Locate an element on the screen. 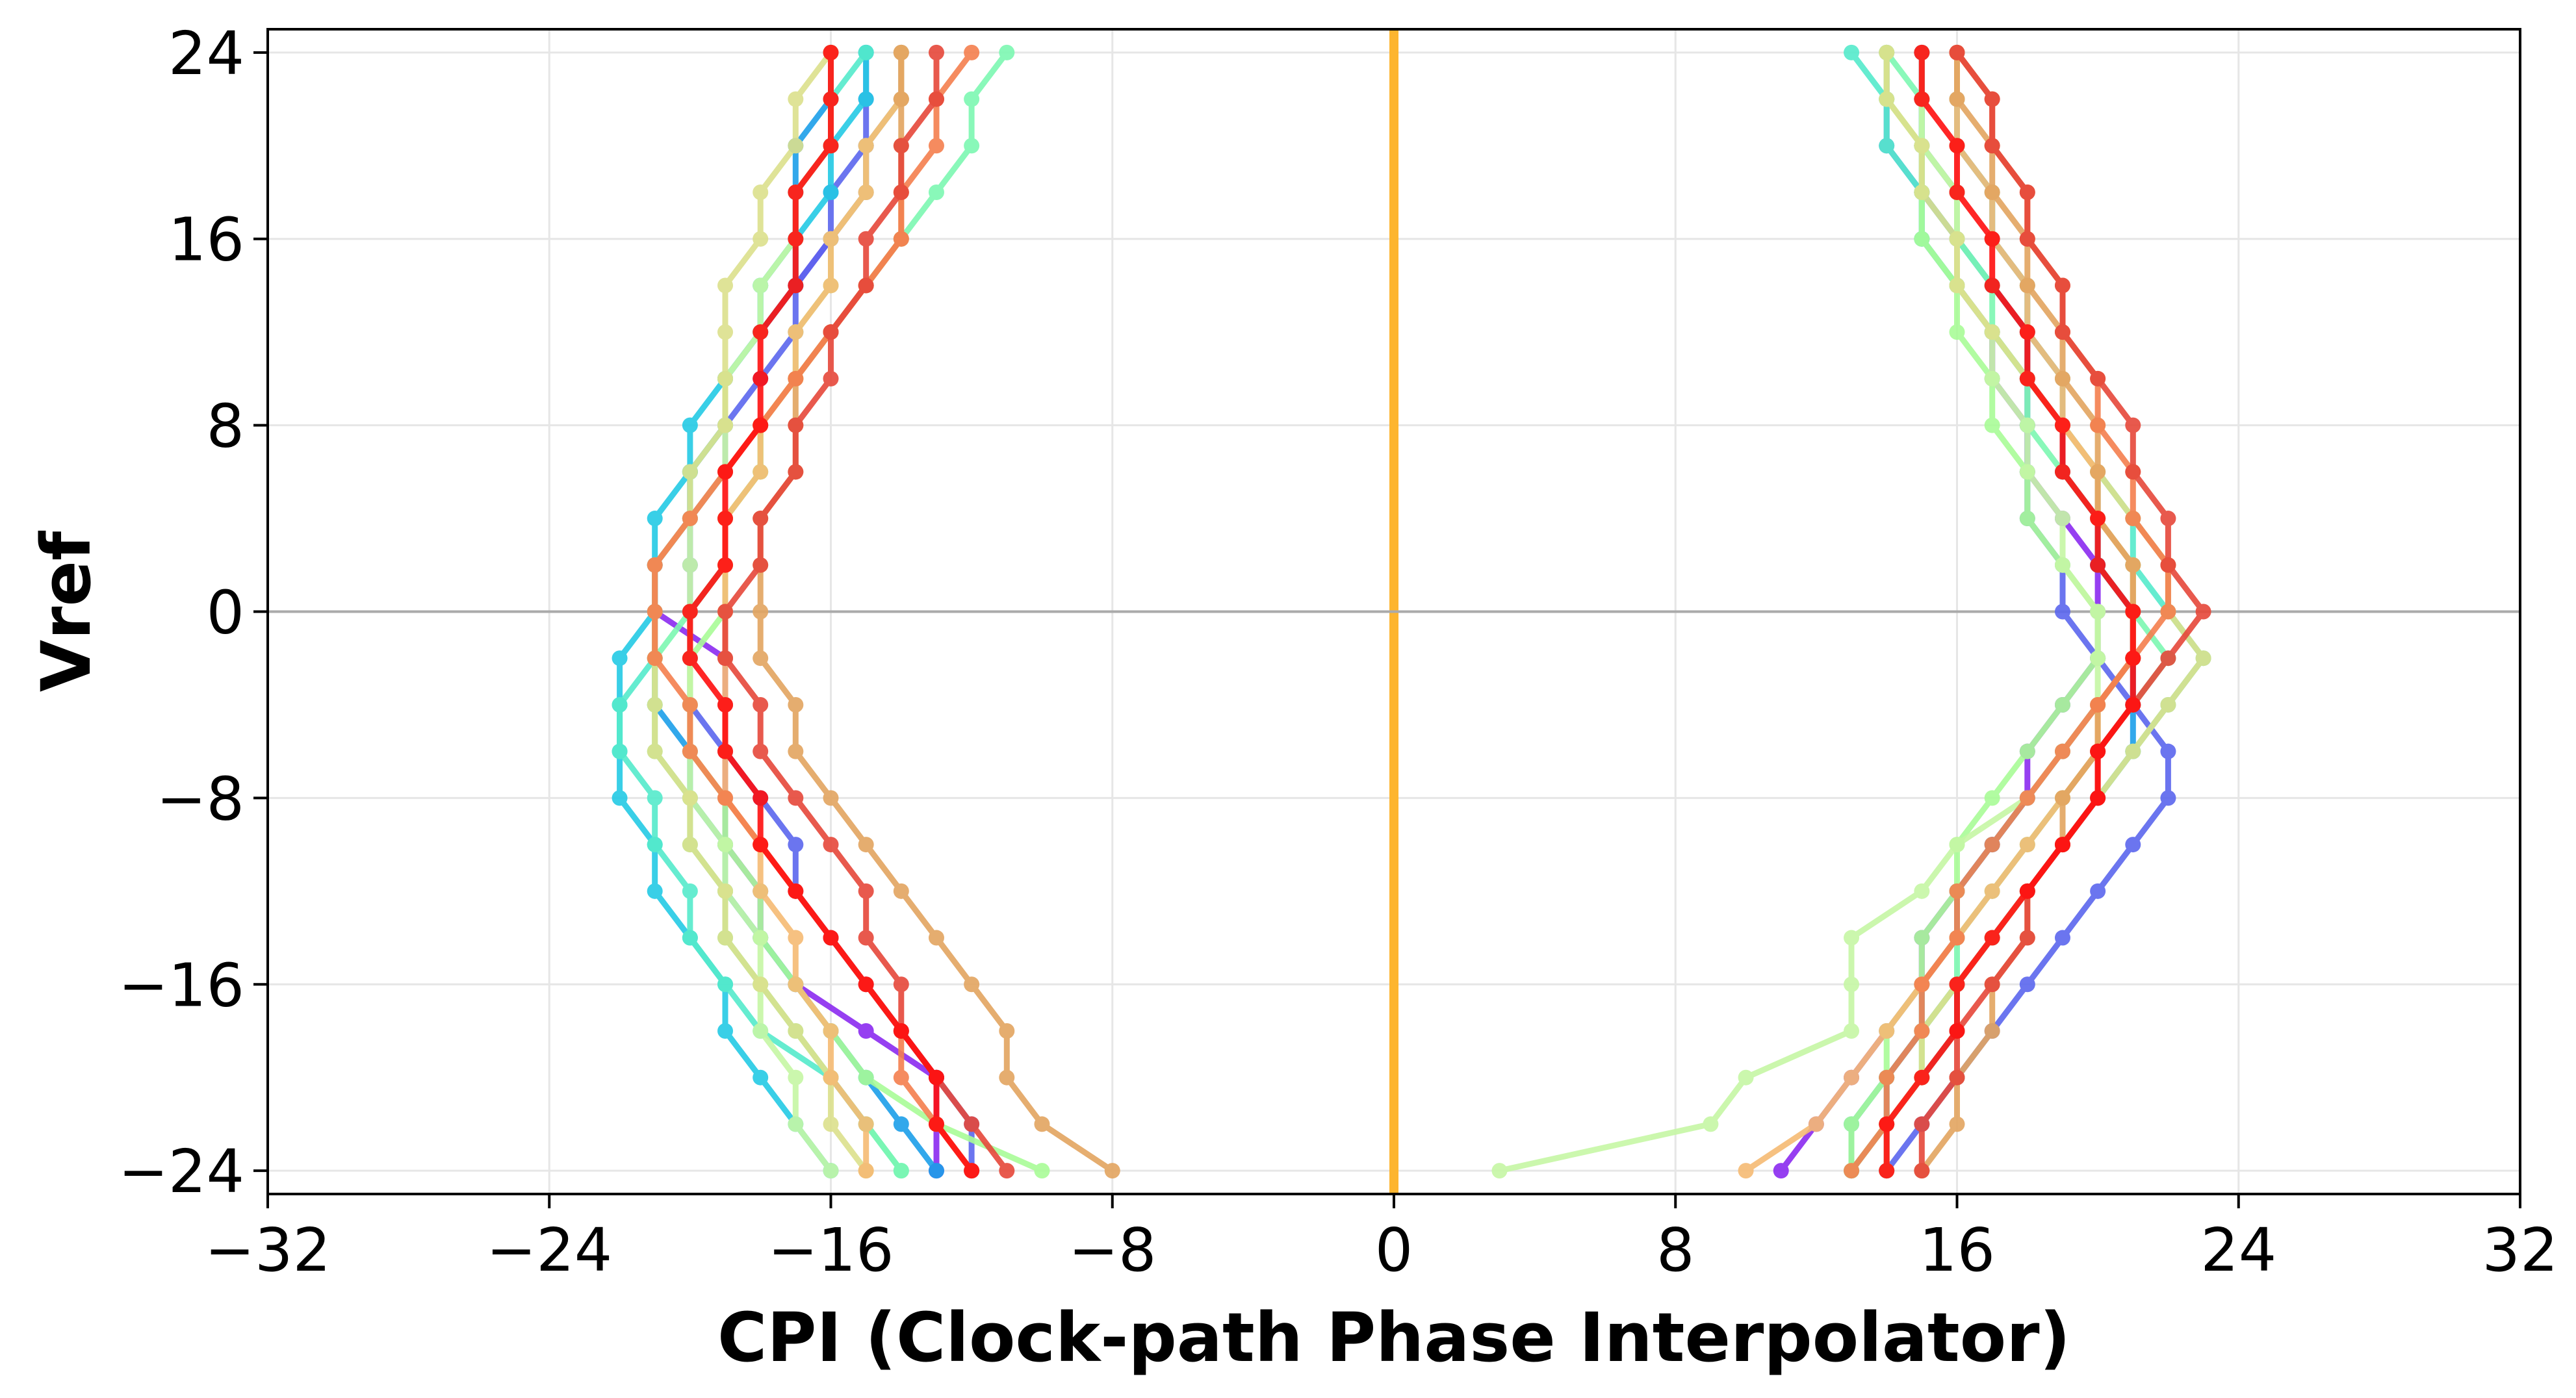 The height and width of the screenshot is (1398, 2576). series-2-left-point is located at coordinates (796, 845).